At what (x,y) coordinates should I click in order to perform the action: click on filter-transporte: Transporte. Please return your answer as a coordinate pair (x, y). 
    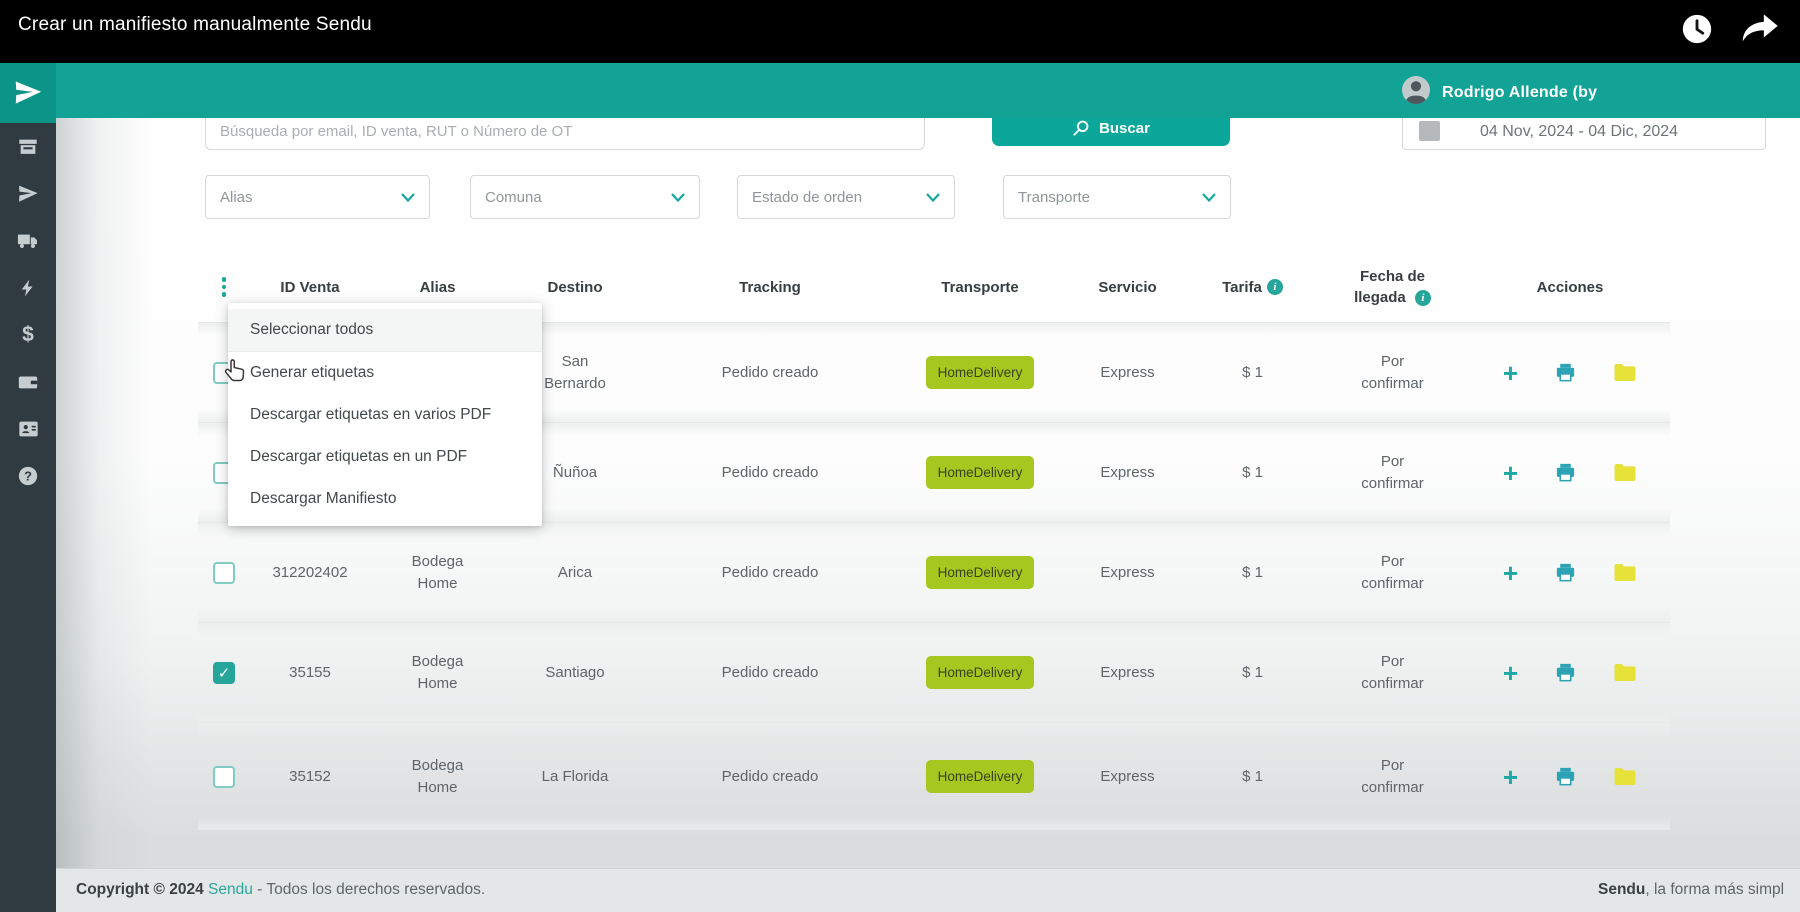
    Looking at the image, I should click on (1117, 197).